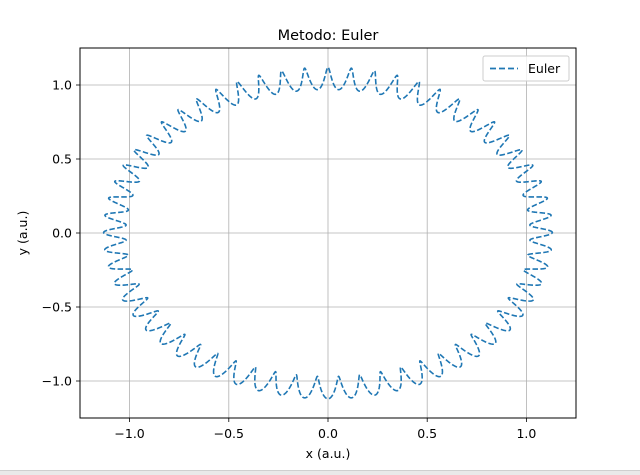 This screenshot has height=475, width=640. I want to click on y-tick-label: −0.5, so click(57, 307).